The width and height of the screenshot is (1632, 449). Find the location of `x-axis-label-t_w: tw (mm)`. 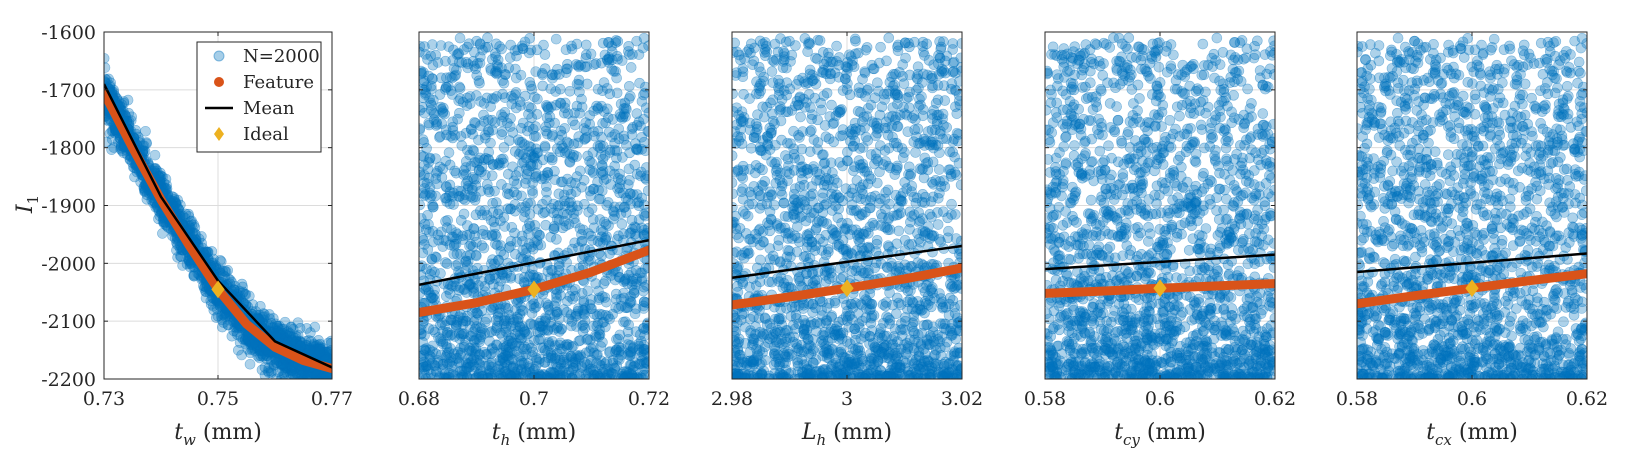

x-axis-label-t_w: tw (mm) is located at coordinates (218, 434).